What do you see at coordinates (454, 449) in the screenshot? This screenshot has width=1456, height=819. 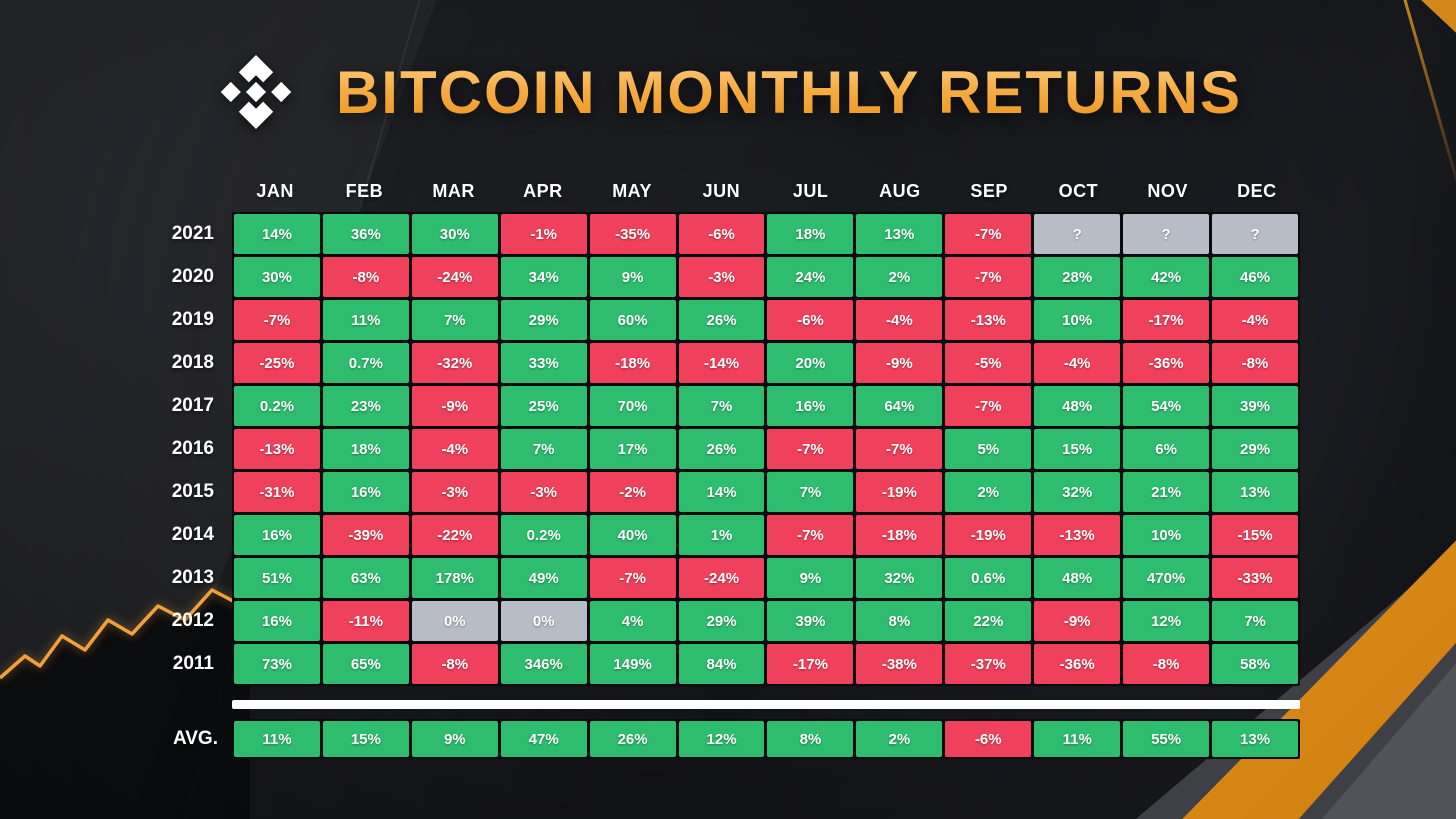 I see `cell-2016-mar: -4%` at bounding box center [454, 449].